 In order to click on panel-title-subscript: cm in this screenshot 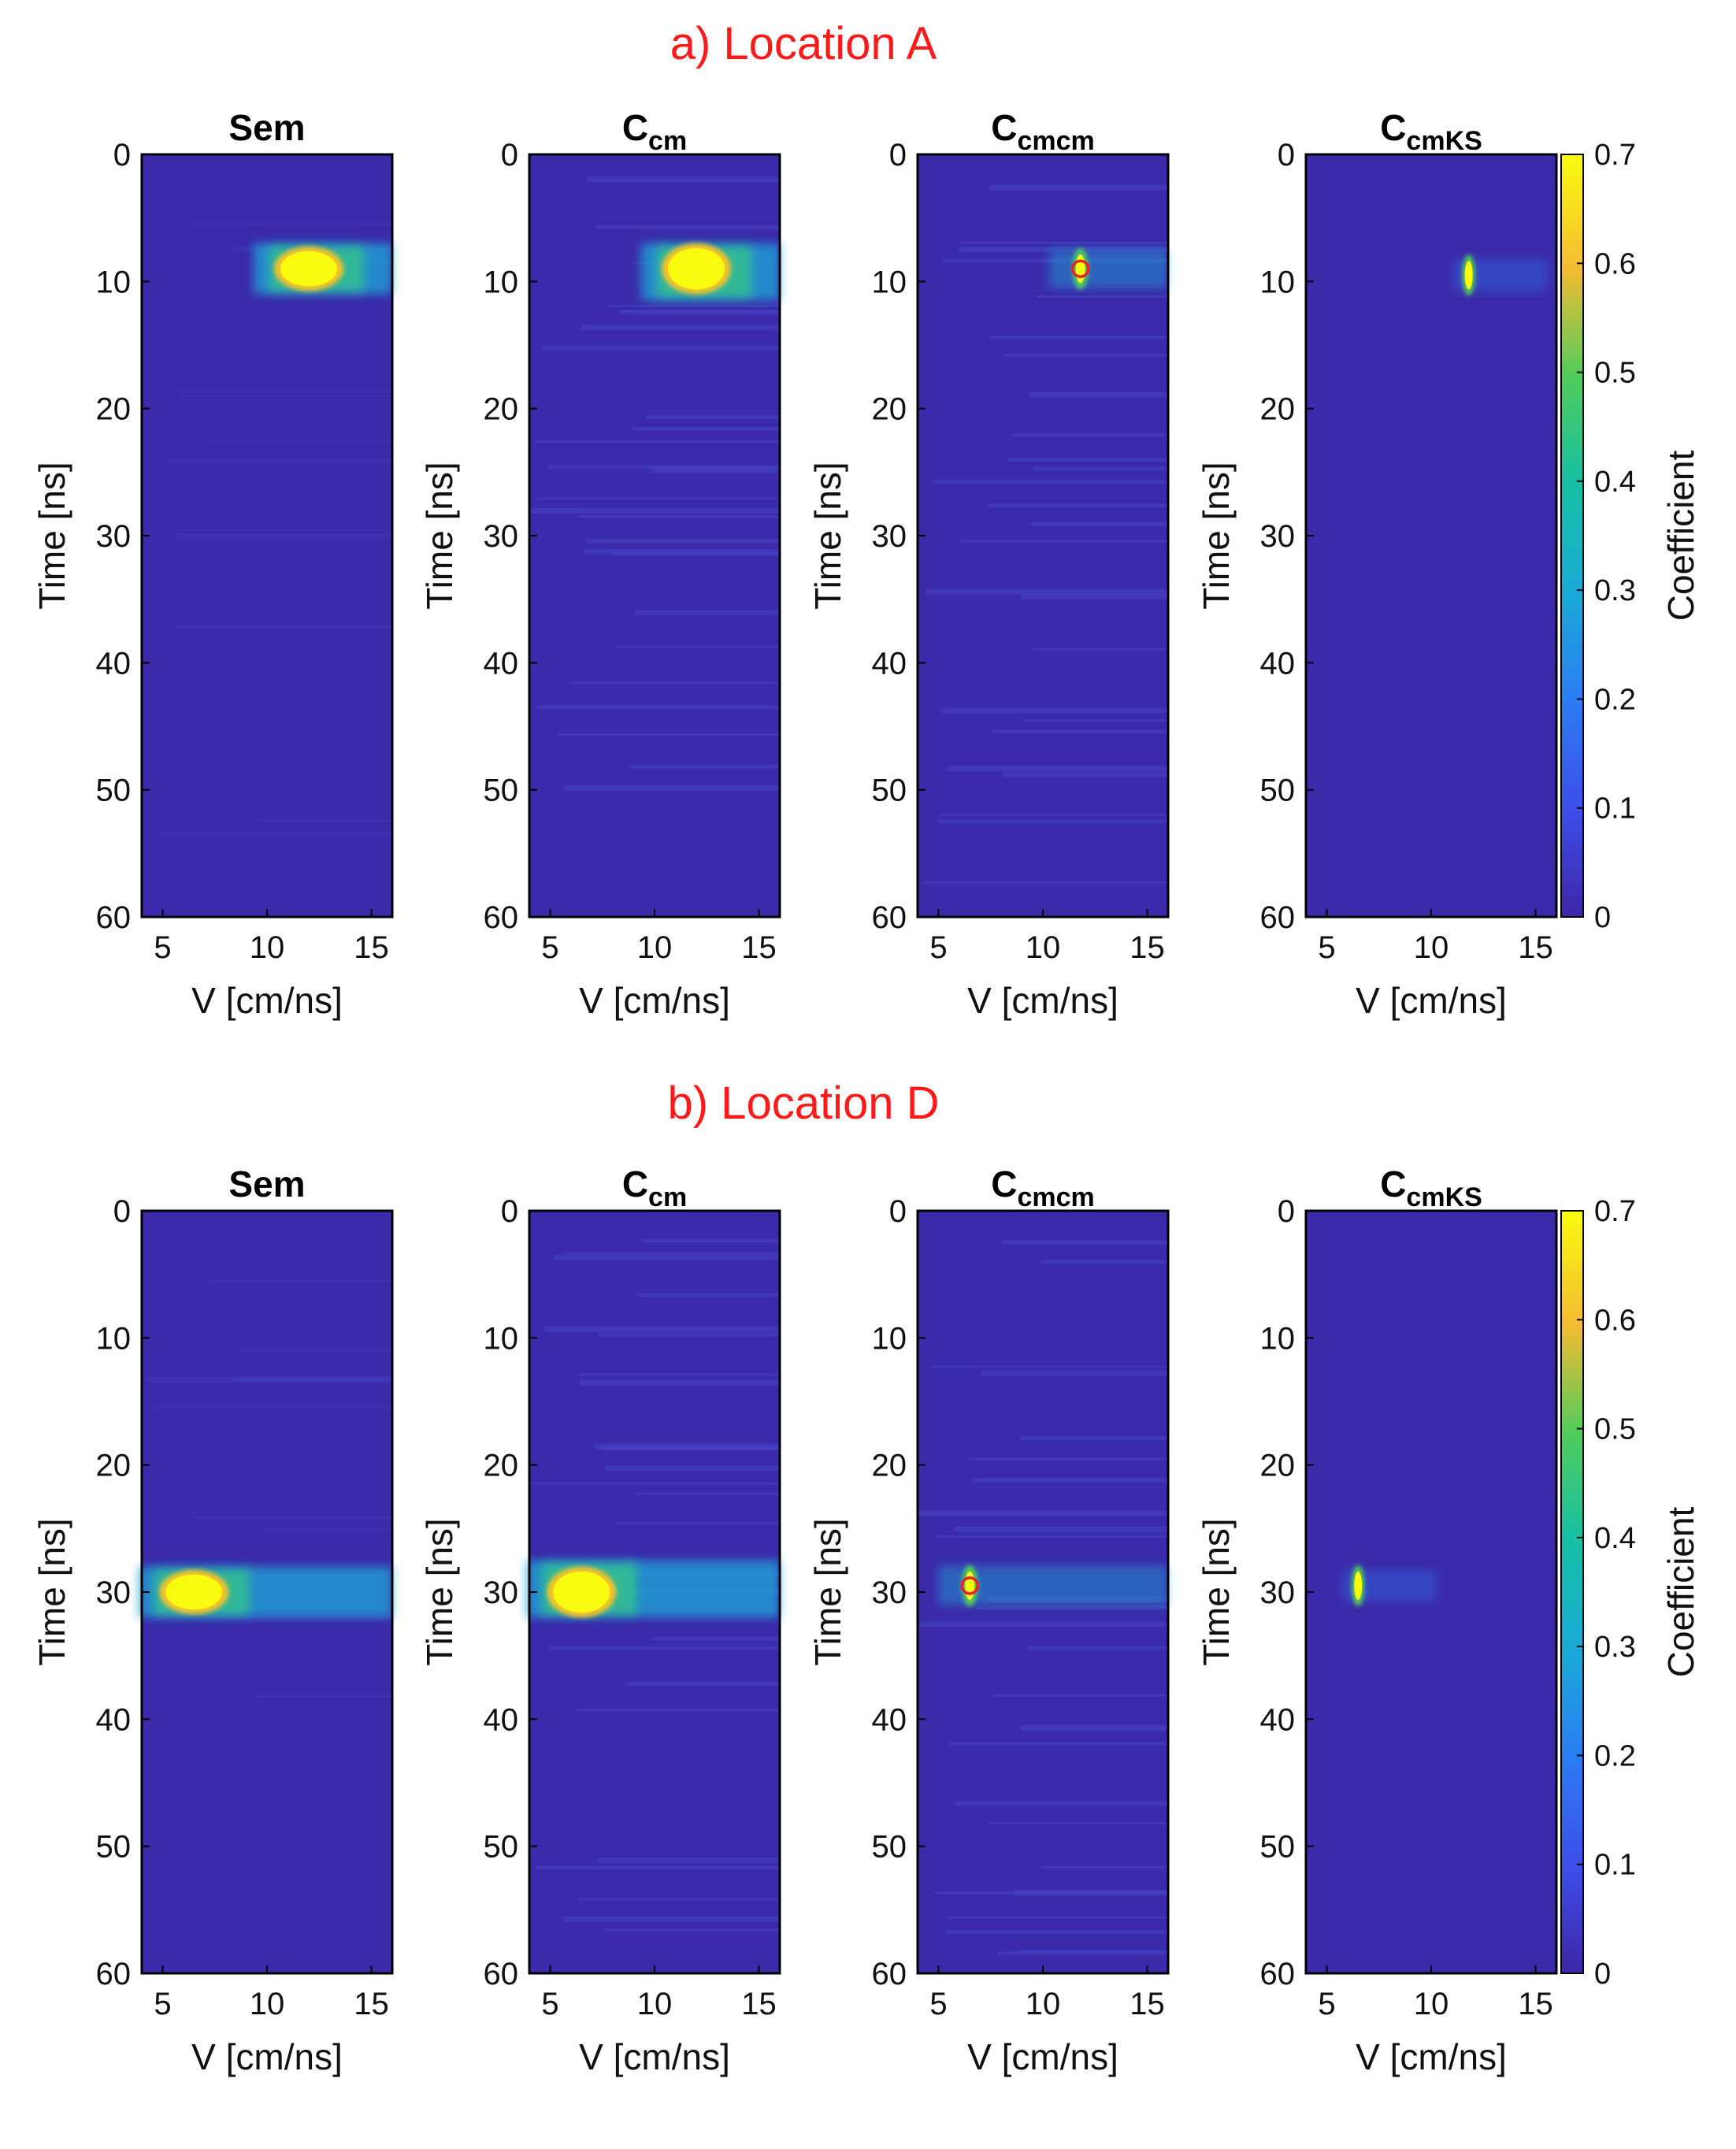, I will do `click(668, 141)`.